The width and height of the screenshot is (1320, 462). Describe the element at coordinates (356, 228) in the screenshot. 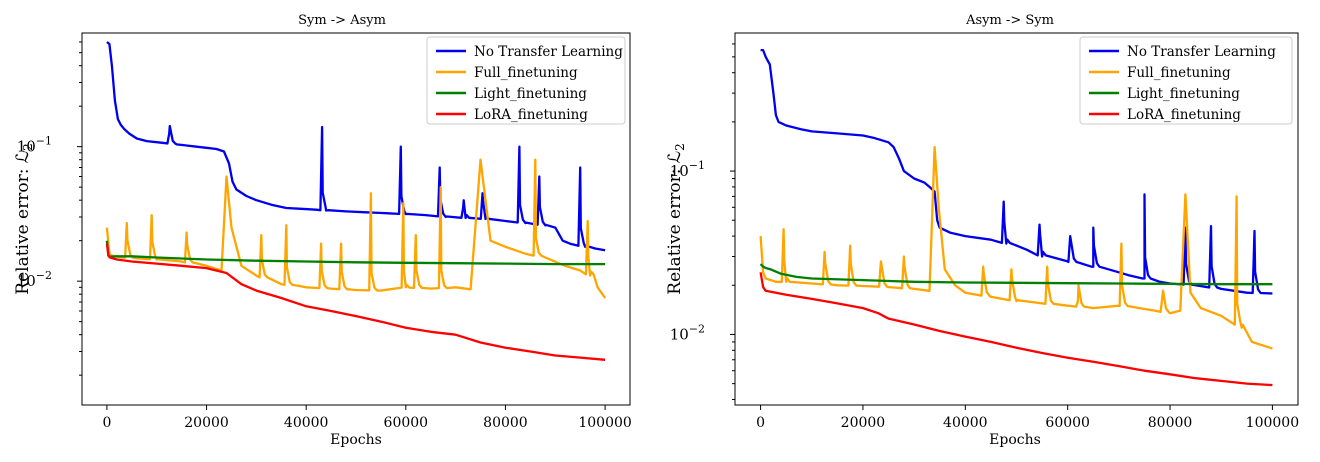

I see `series-line-full-finetuning` at that location.